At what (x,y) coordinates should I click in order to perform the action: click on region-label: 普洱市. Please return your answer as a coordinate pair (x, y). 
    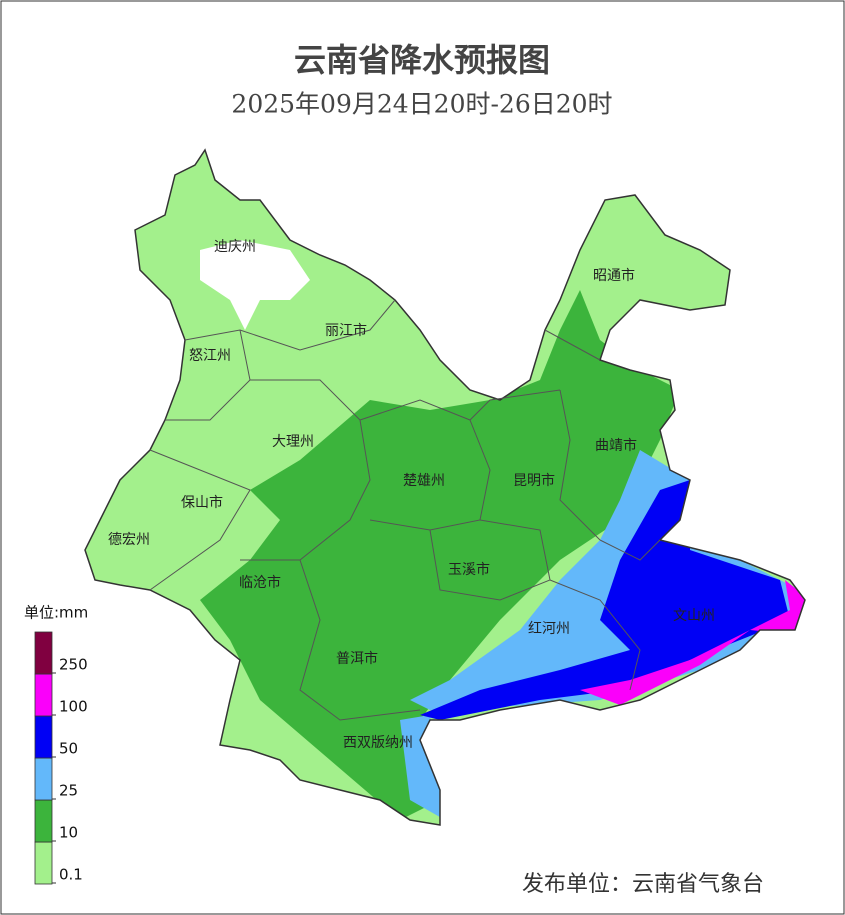
    Looking at the image, I should click on (357, 658).